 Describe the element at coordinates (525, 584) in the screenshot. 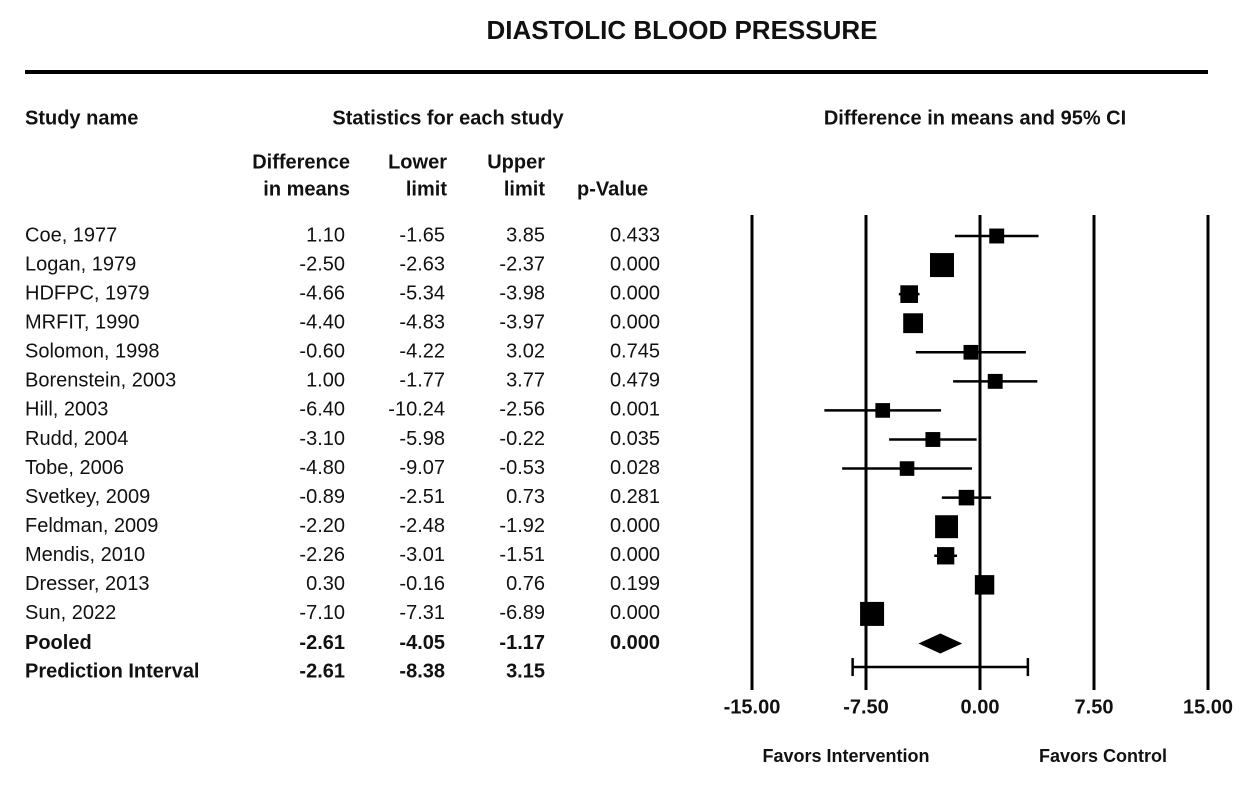

I see `table-number: 0.76` at that location.